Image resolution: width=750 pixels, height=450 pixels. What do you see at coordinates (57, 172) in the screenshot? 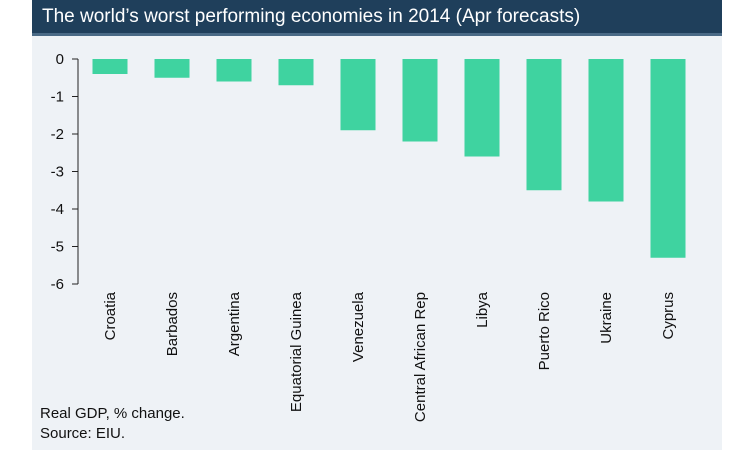
I see `y-tick-label: -3` at bounding box center [57, 172].